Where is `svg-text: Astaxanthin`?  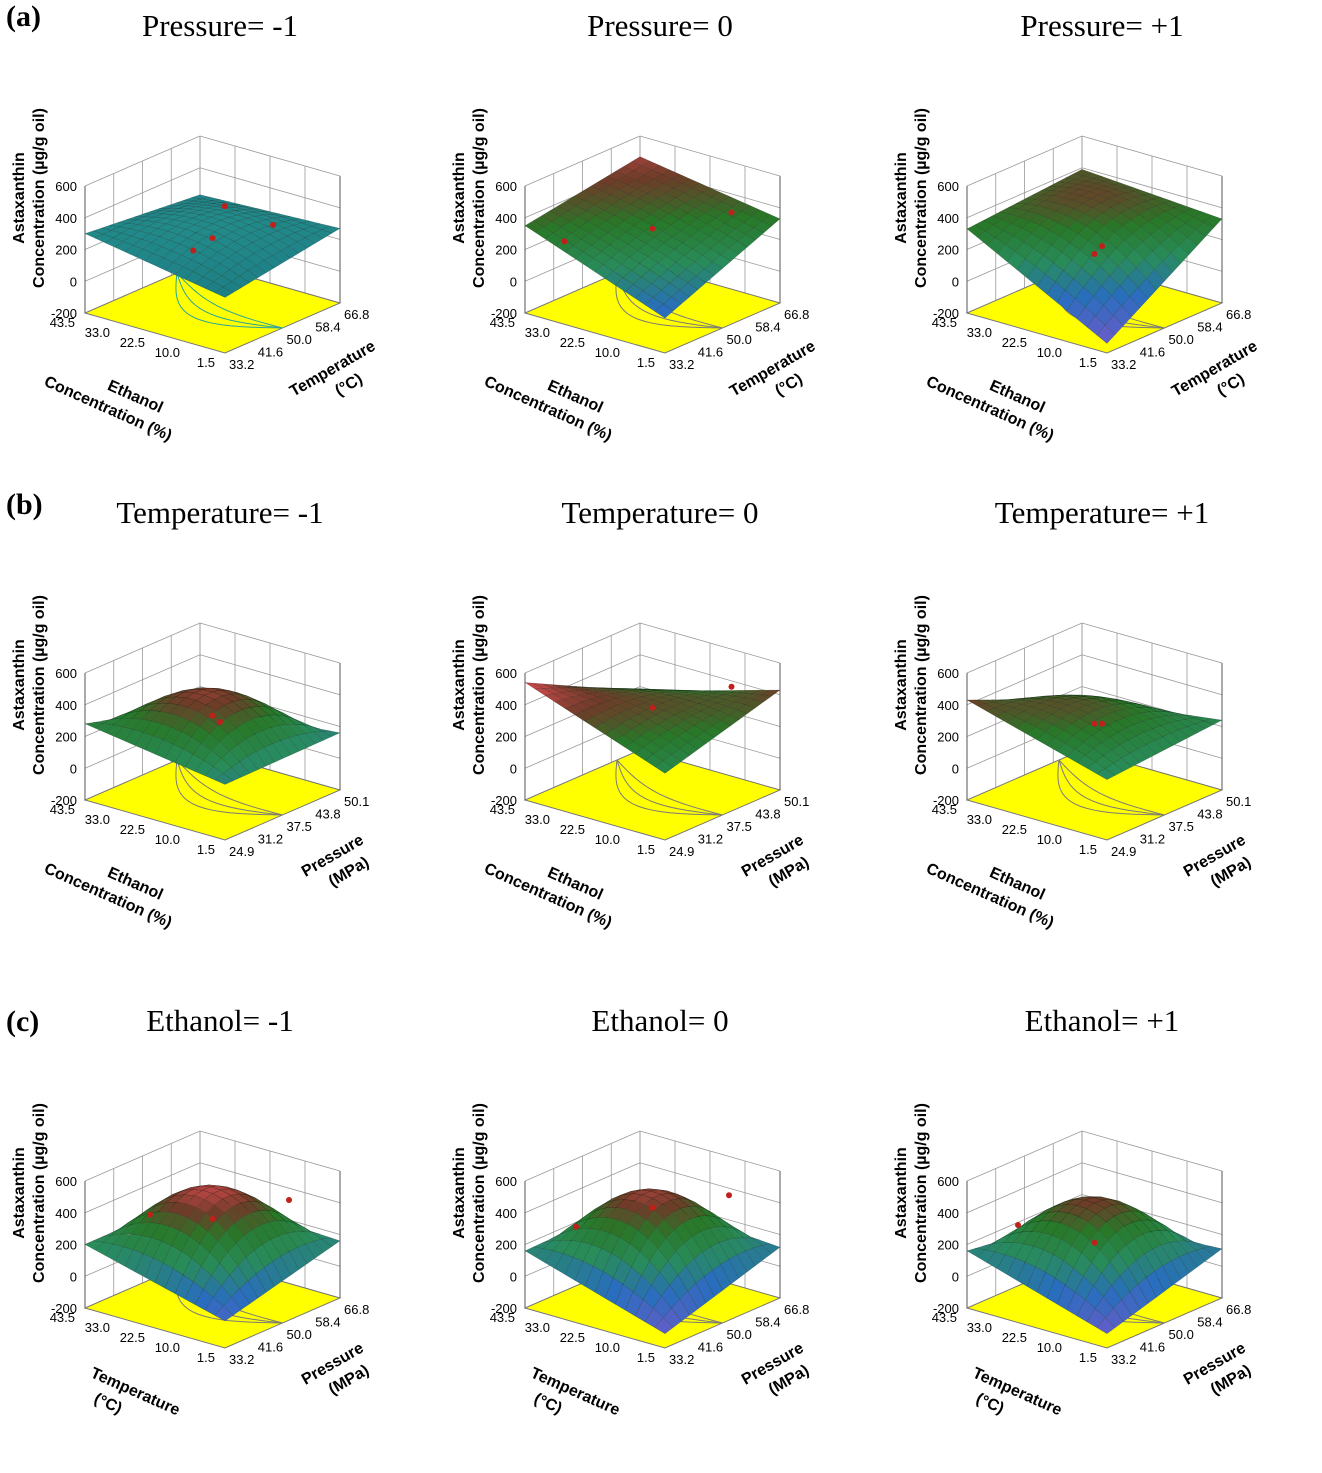 svg-text: Astaxanthin is located at coordinates (459, 685).